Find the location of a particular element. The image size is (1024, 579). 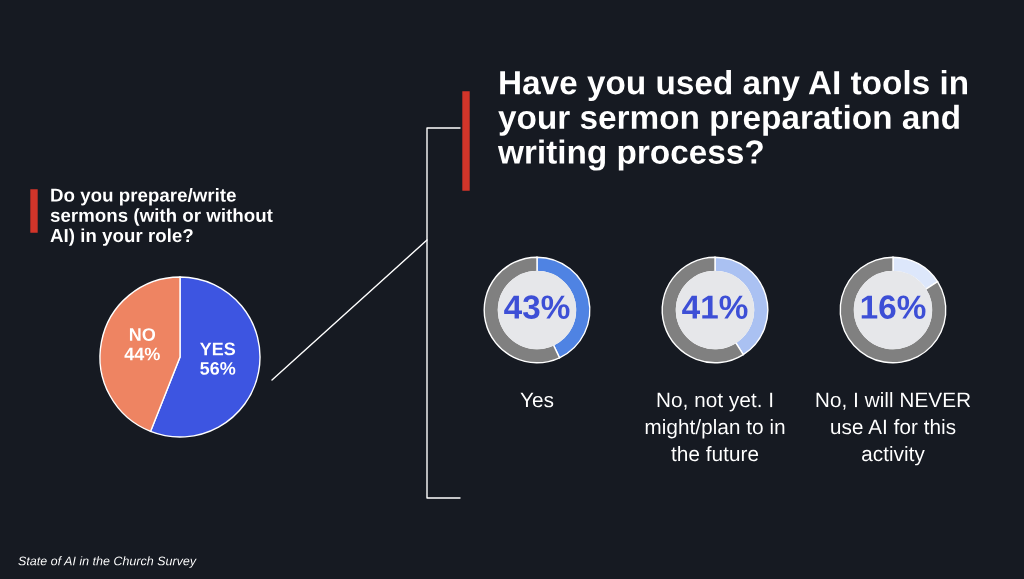

data-label: 16% is located at coordinates (893, 307).